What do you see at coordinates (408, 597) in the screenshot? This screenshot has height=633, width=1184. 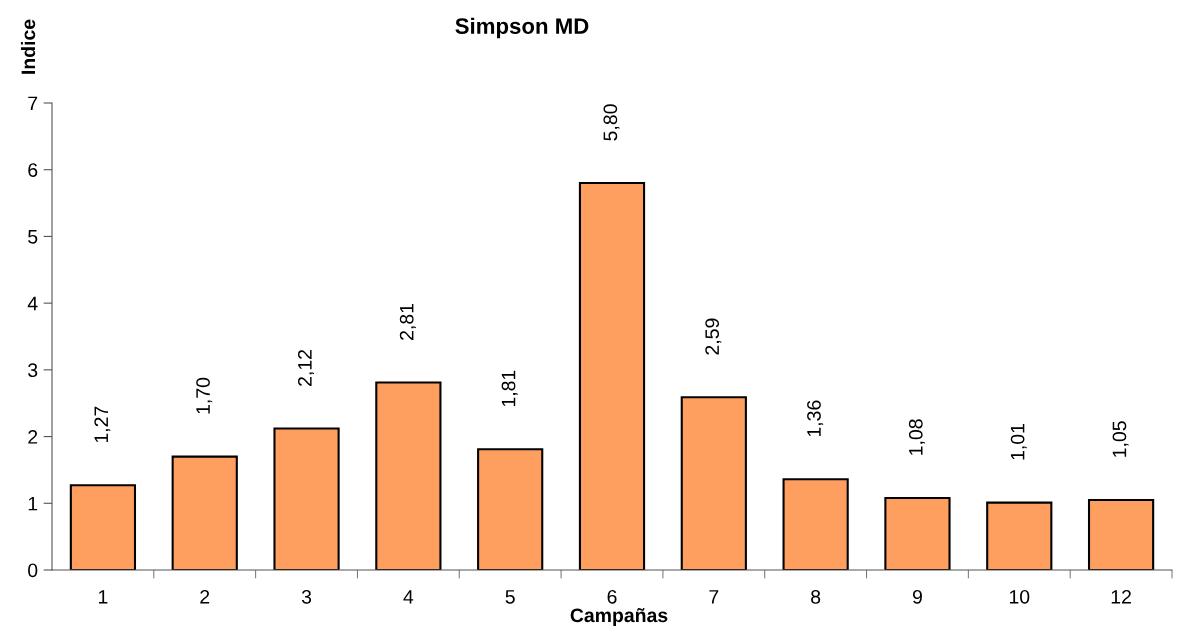 I see `x-tick-label: 4` at bounding box center [408, 597].